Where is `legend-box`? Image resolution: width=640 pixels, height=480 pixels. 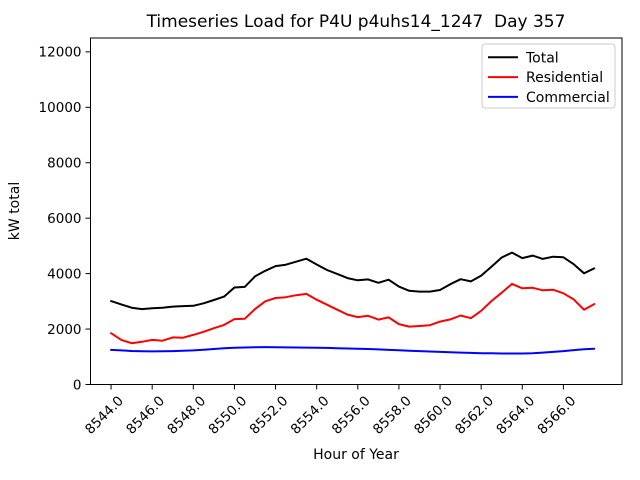 legend-box is located at coordinates (548, 76).